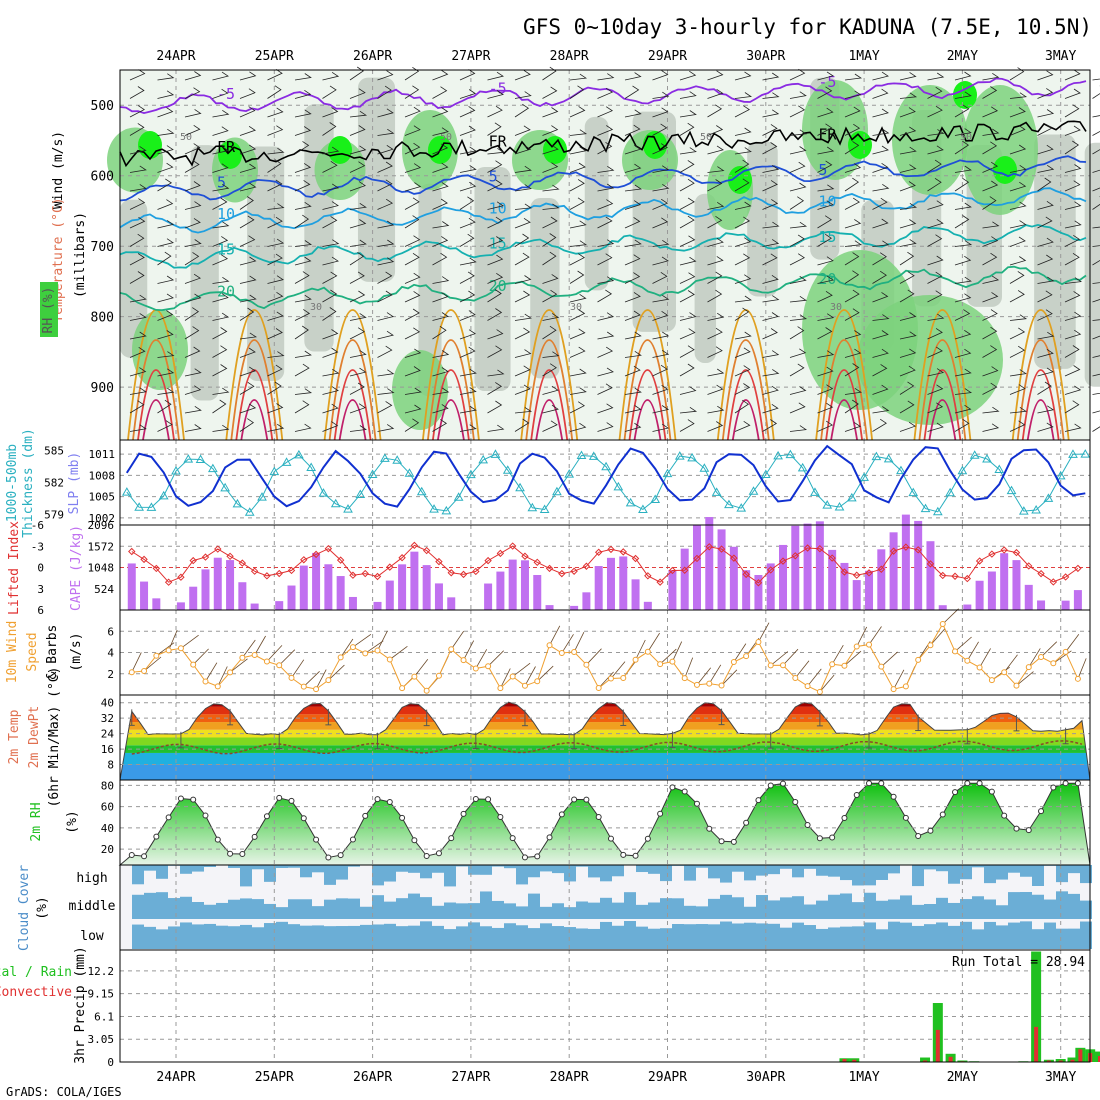  I want to click on temp-band, so click(605, 749).